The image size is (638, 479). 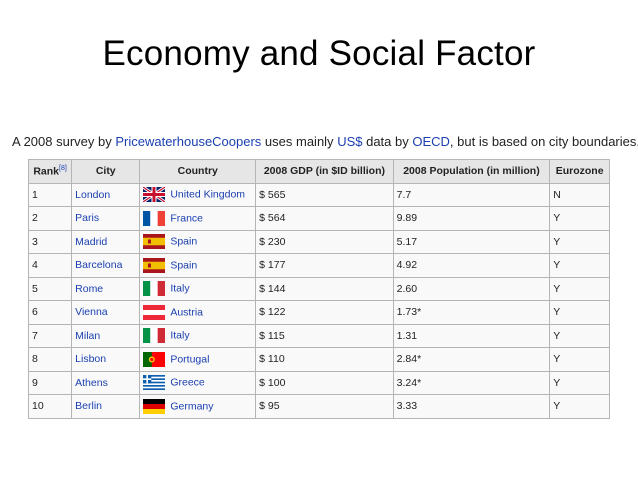 I want to click on rank-cell: 2, so click(x=50, y=218).